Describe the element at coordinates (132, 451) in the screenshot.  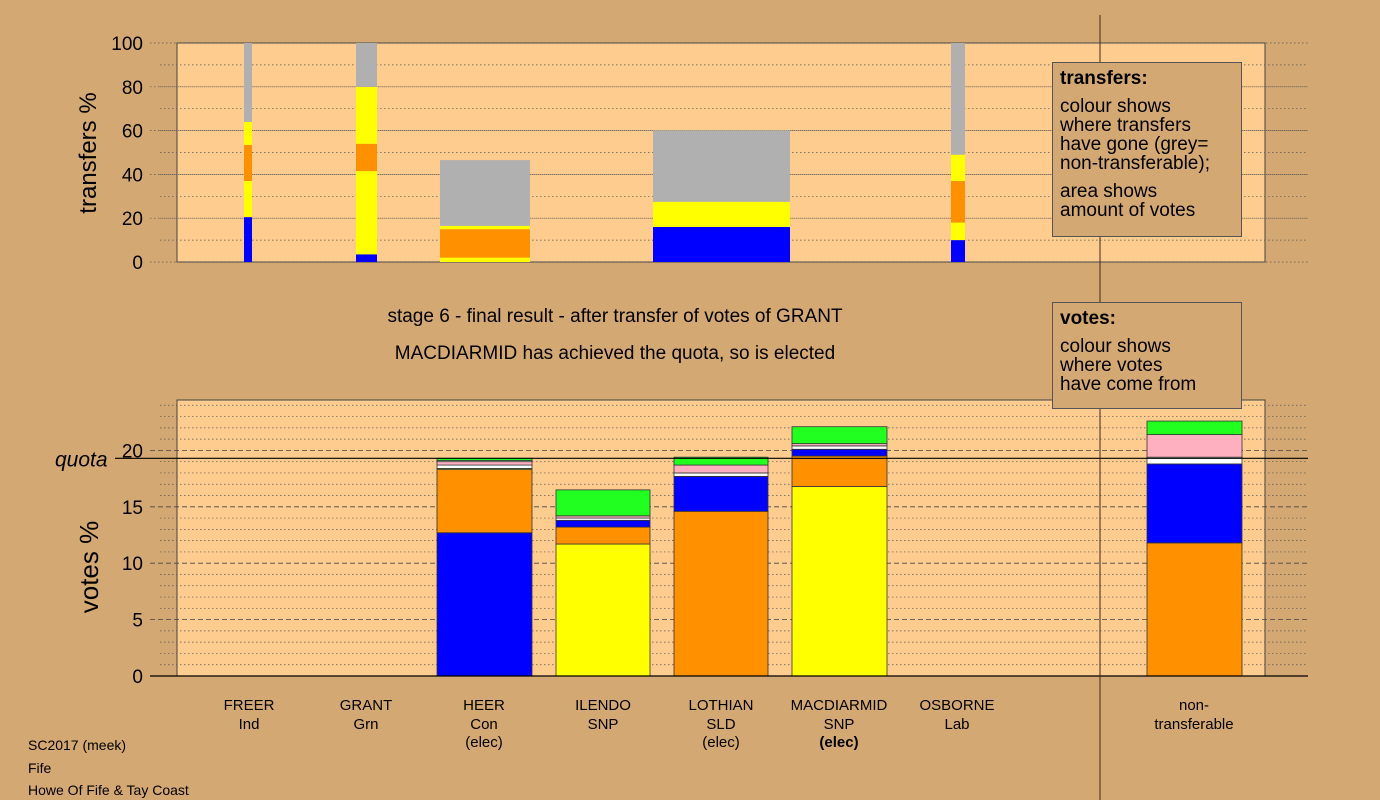
I see `votes-tick-label: 20` at that location.